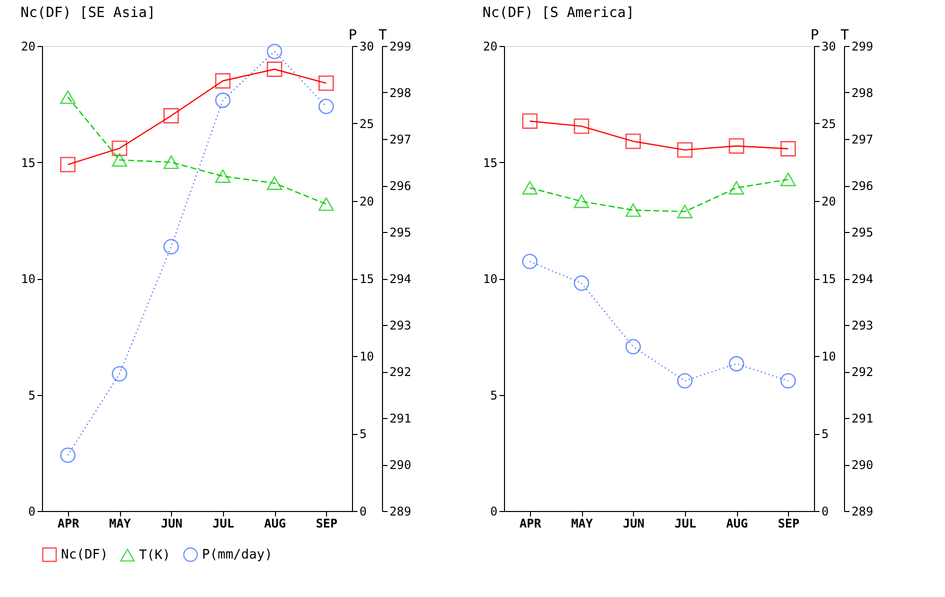  What do you see at coordinates (154, 556) in the screenshot?
I see `legend-label: T(K)` at bounding box center [154, 556].